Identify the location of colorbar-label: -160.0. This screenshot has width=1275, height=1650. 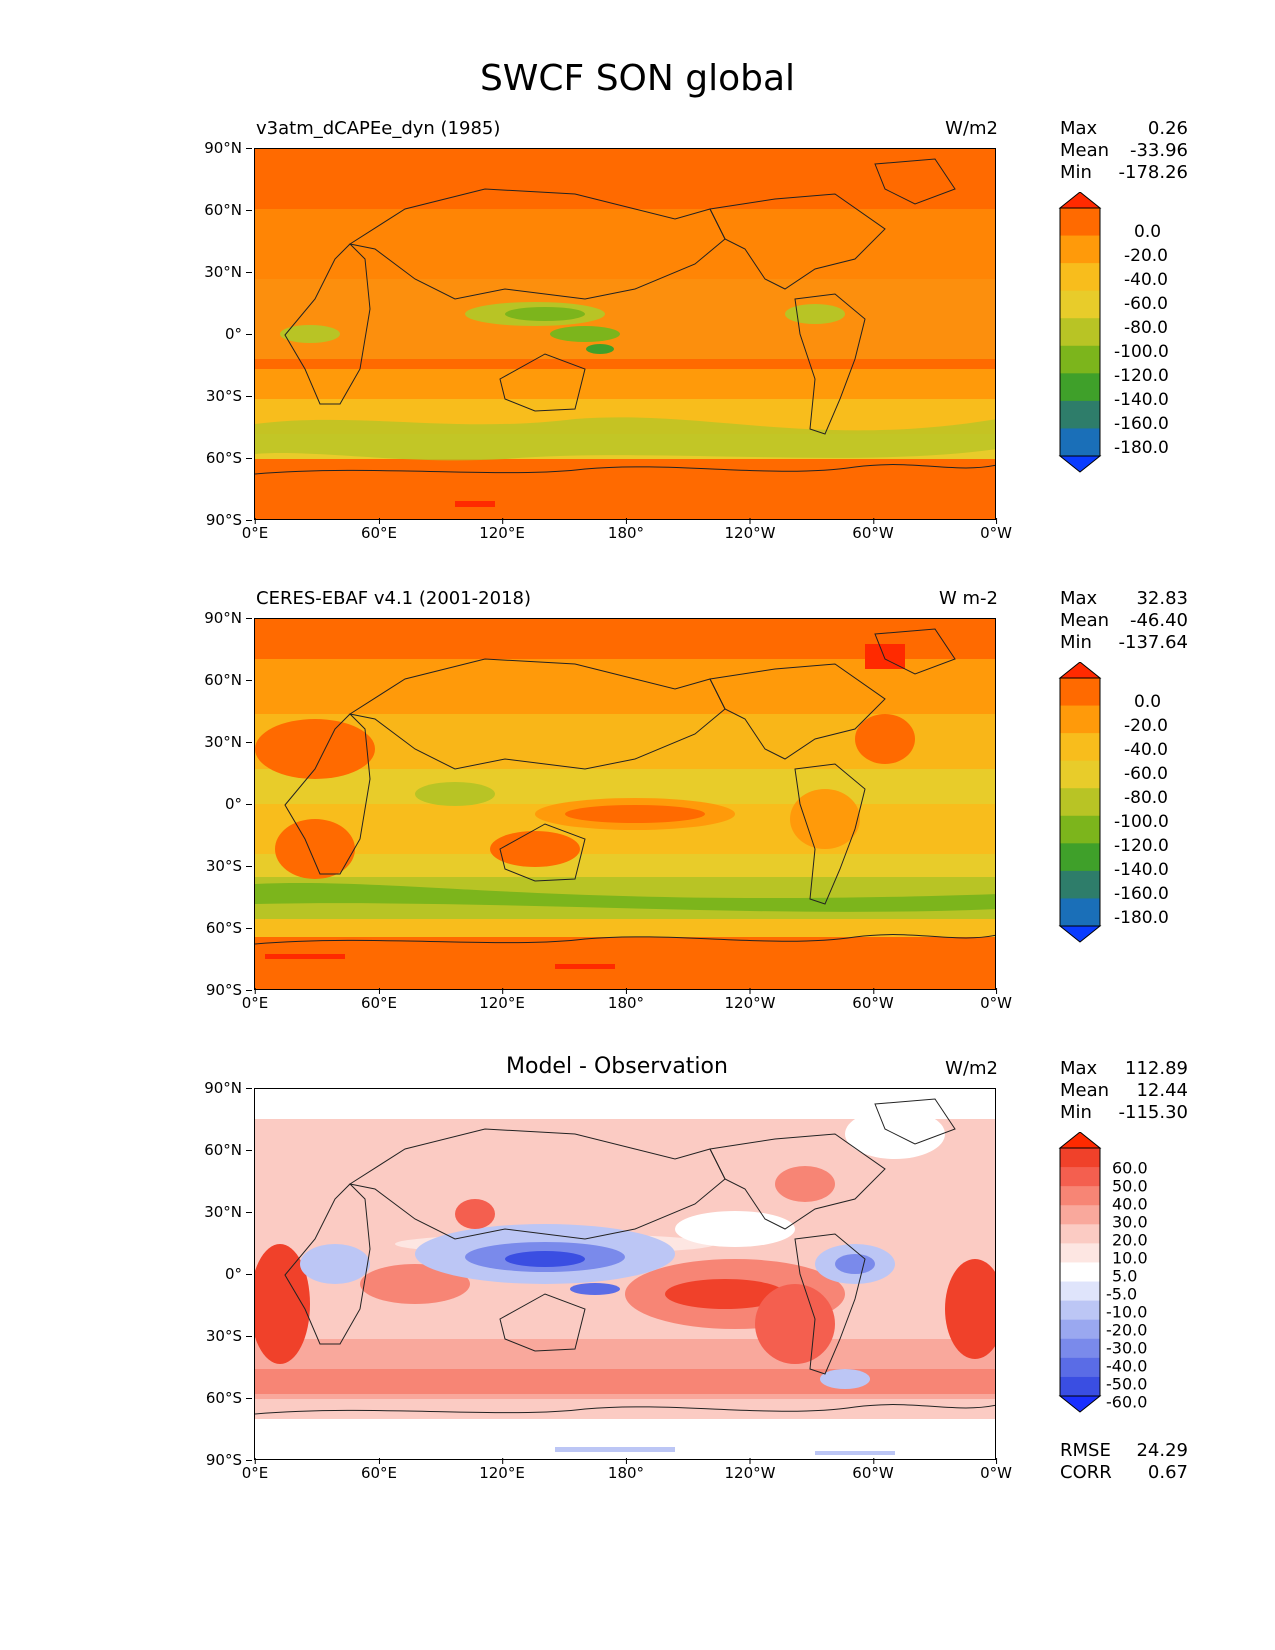
(1141, 894).